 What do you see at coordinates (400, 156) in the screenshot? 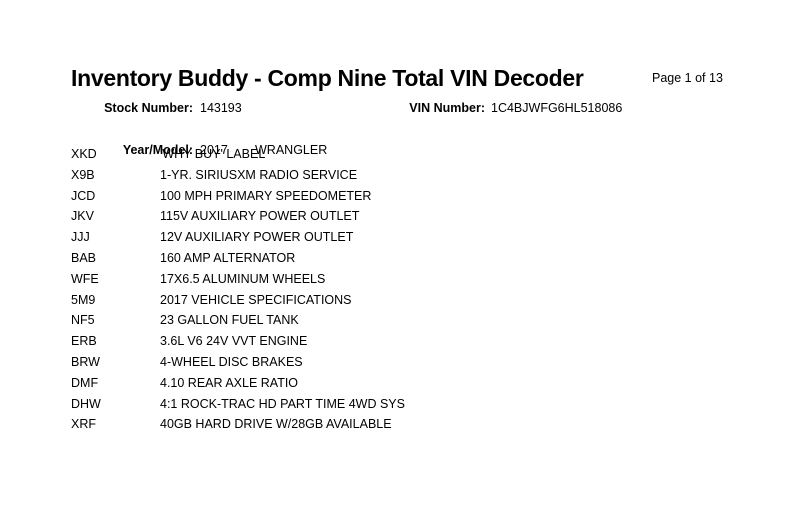
I see `list-item: XKD 'WHY BUY' LABEL` at bounding box center [400, 156].